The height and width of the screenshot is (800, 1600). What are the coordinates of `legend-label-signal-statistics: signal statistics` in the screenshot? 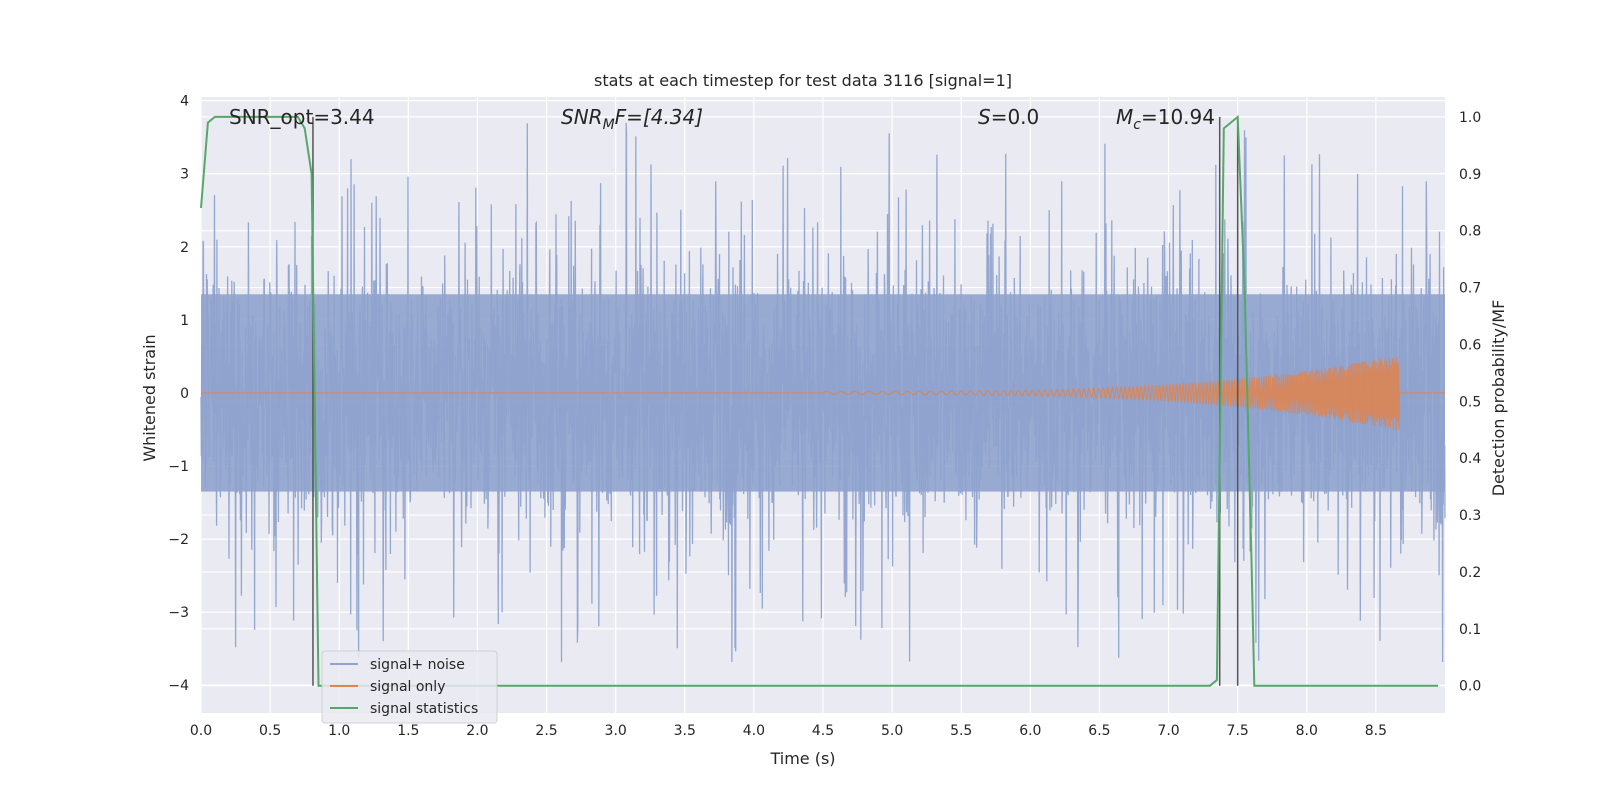 It's located at (424, 709).